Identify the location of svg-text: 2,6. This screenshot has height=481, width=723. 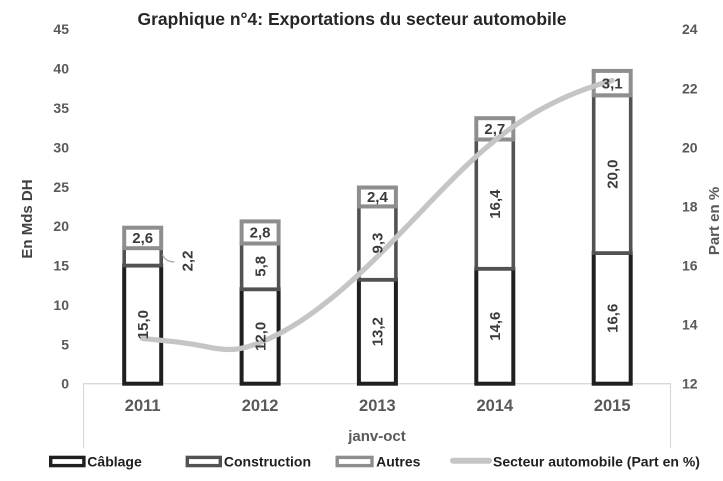
(142, 238).